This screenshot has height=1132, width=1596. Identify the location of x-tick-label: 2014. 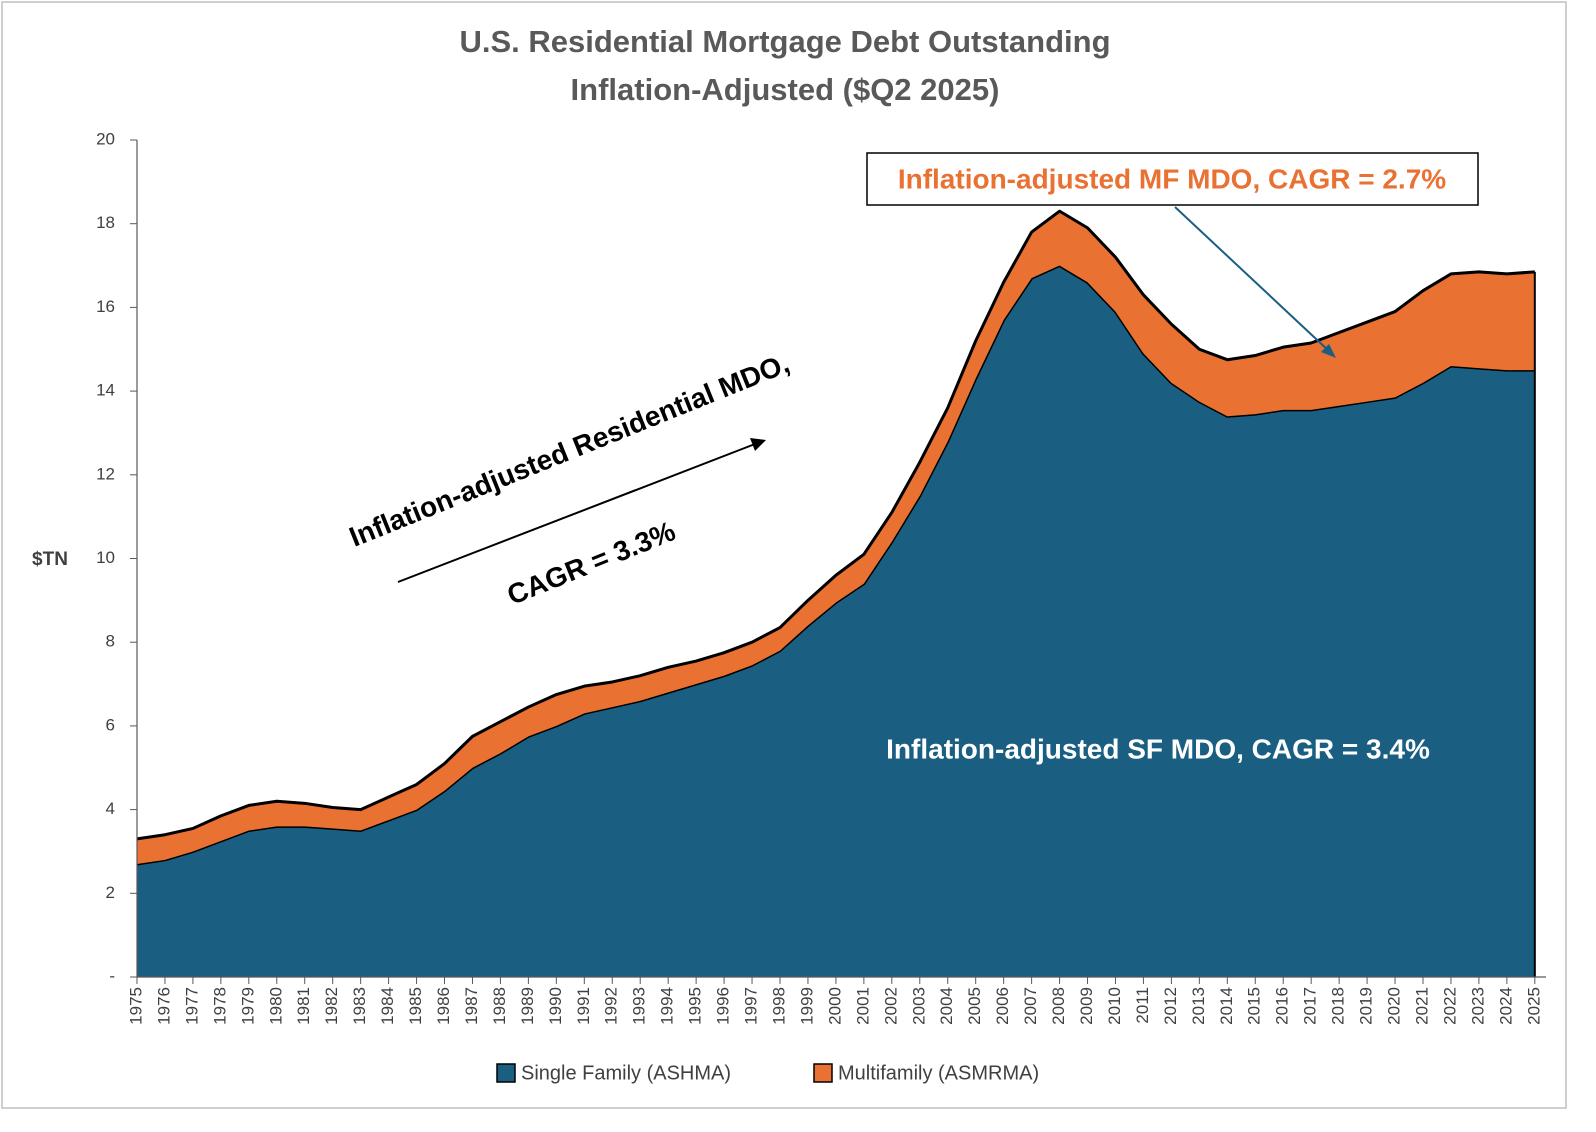
(1226, 1006).